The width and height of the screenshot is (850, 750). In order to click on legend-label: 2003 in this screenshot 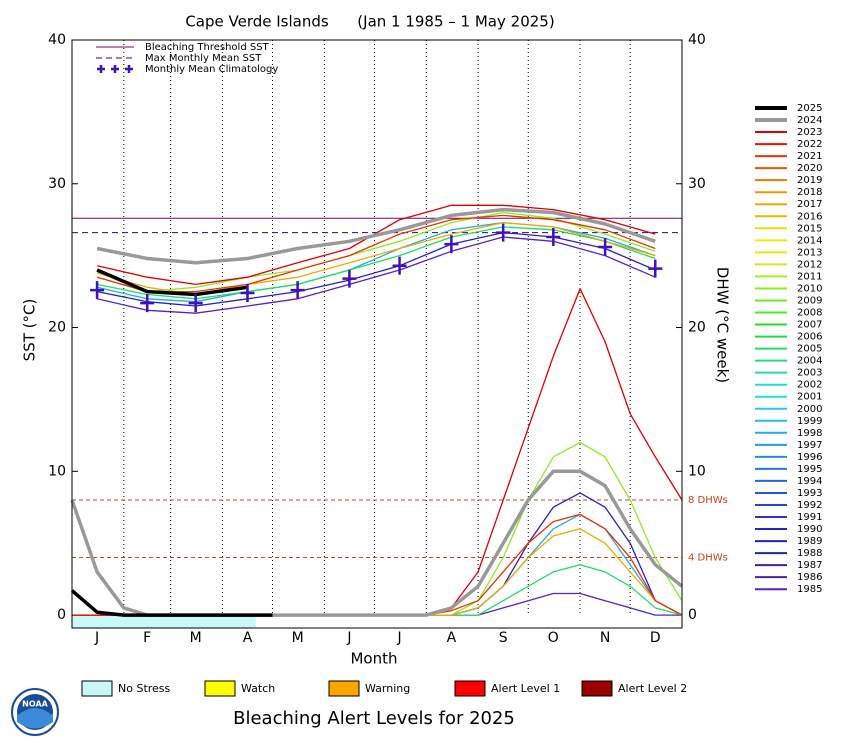, I will do `click(809, 373)`.